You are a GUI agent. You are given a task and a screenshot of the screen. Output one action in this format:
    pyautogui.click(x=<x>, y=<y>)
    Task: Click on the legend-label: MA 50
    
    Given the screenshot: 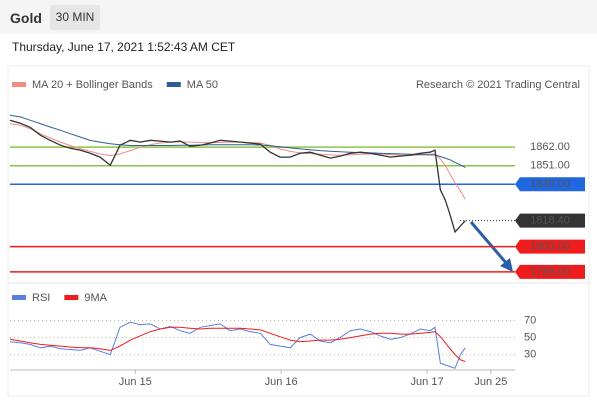 What is the action you would take?
    pyautogui.click(x=202, y=85)
    